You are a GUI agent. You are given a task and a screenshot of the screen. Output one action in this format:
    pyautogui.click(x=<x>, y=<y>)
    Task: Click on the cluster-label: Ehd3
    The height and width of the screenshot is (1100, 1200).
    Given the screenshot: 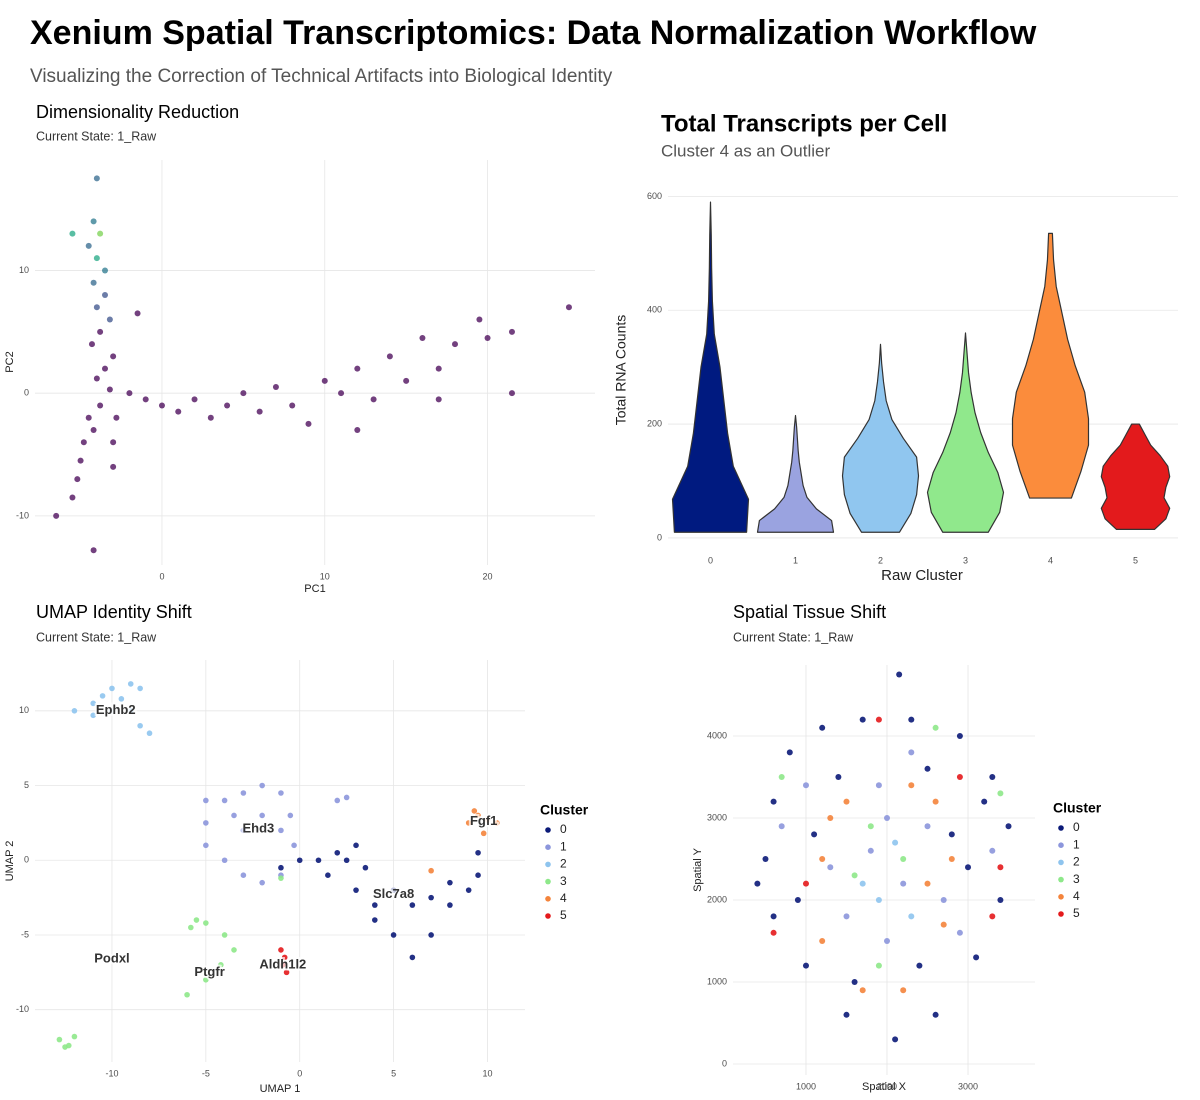 What is the action you would take?
    pyautogui.click(x=259, y=827)
    